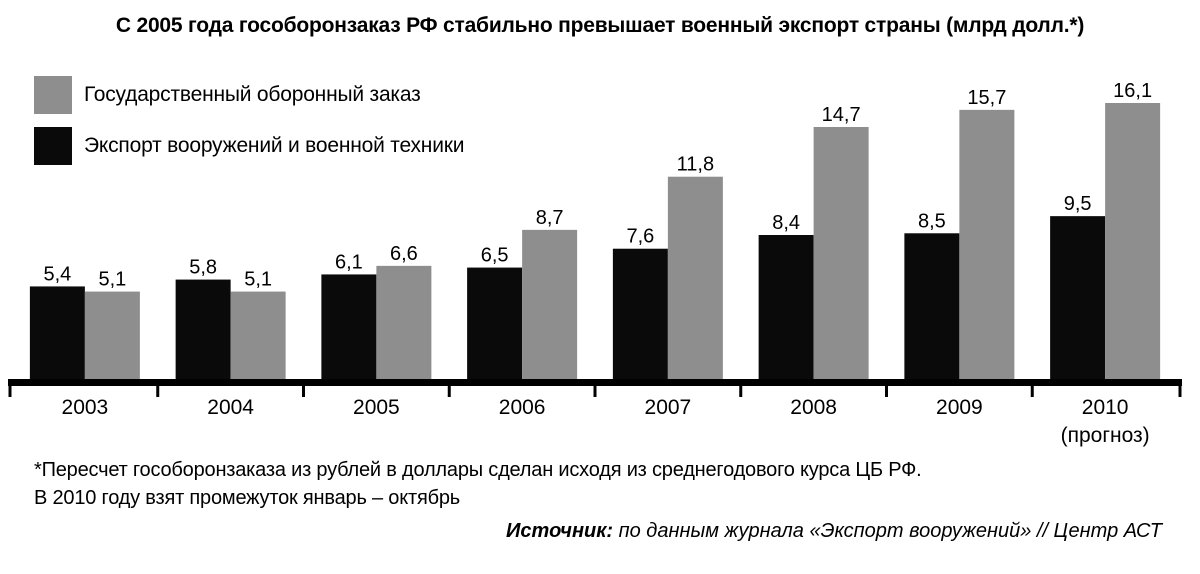  Describe the element at coordinates (349, 262) in the screenshot. I see `data-label-export-2005: 6,1` at that location.